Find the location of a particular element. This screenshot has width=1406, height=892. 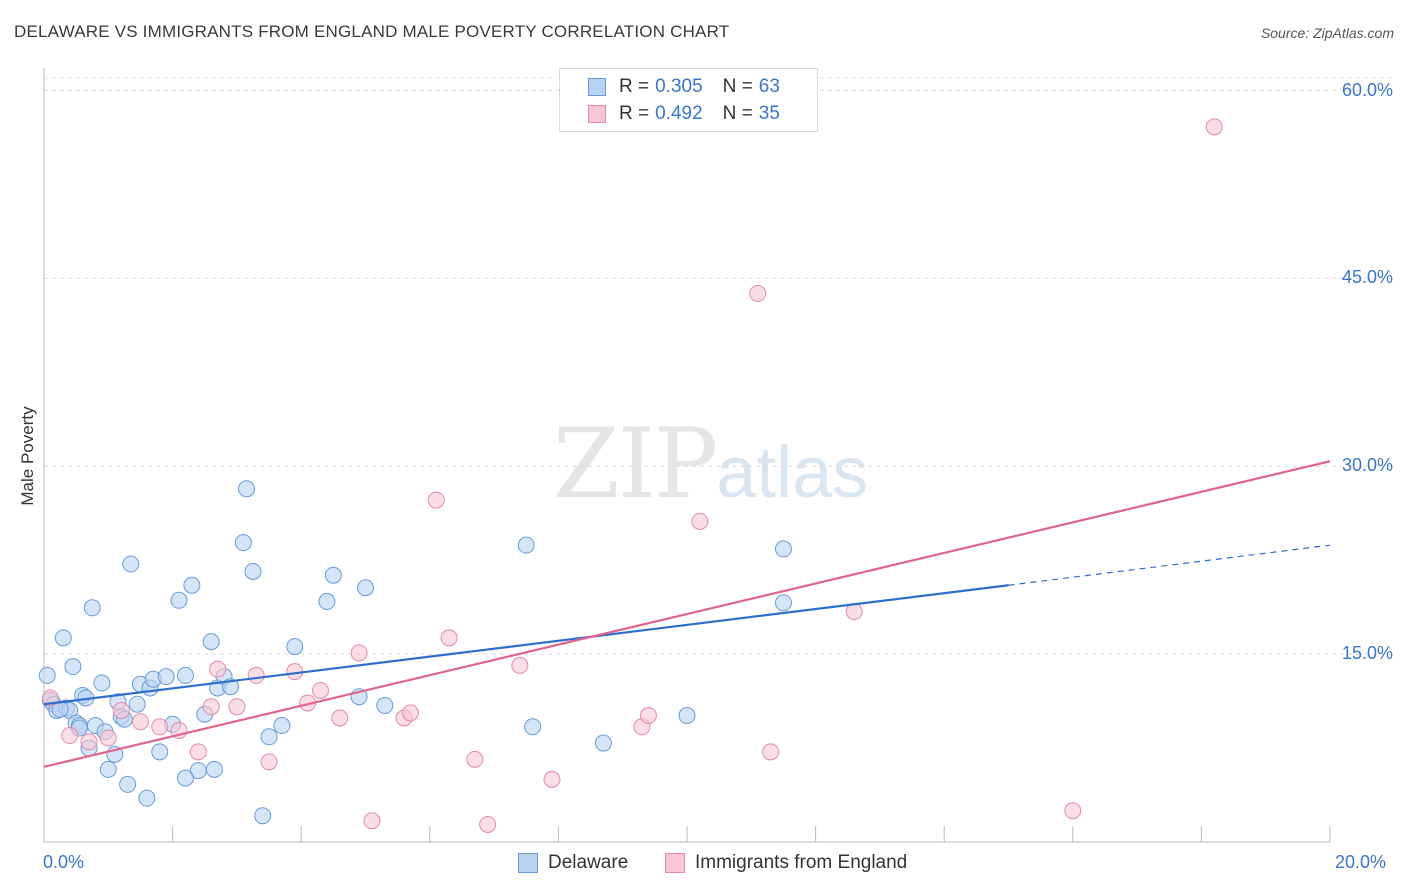

legend-r-value: 0.492 is located at coordinates (679, 113).